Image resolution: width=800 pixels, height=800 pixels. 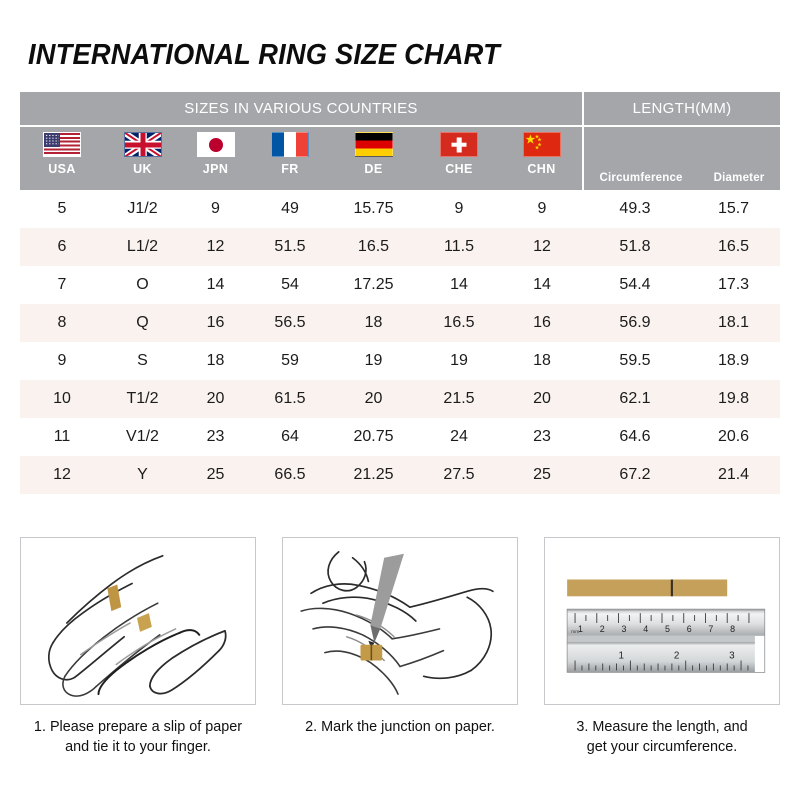 I want to click on cell-circumference: 67.2, so click(x=635, y=475).